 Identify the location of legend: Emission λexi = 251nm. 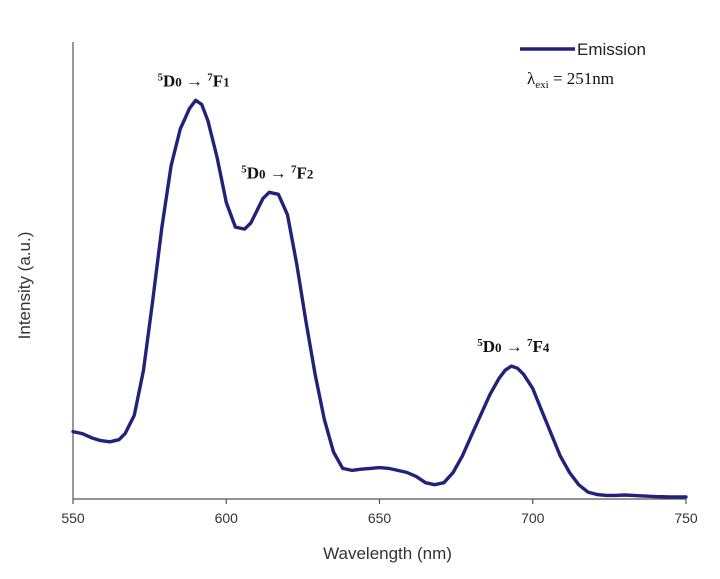
(583, 65).